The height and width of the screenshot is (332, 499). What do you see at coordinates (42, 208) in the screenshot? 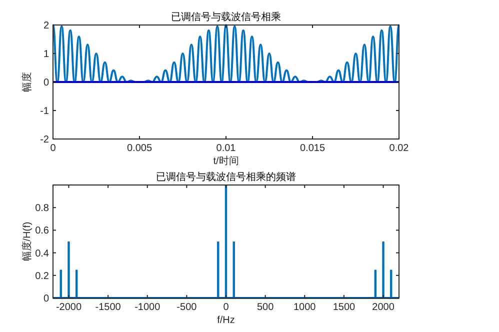
I see `y-tick-label: 0.8` at bounding box center [42, 208].